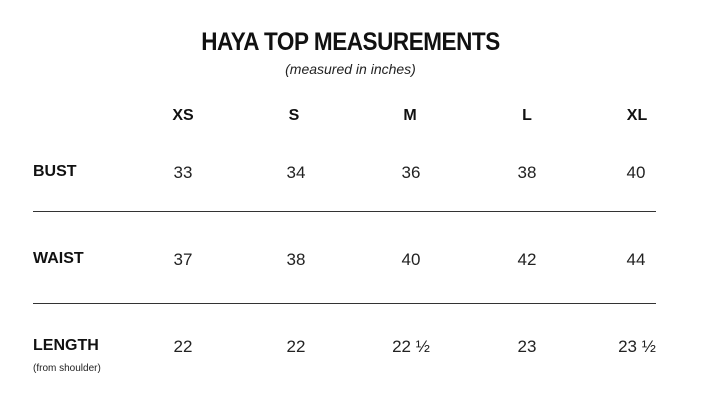  What do you see at coordinates (637, 346) in the screenshot?
I see `table-cell: 23 ½` at bounding box center [637, 346].